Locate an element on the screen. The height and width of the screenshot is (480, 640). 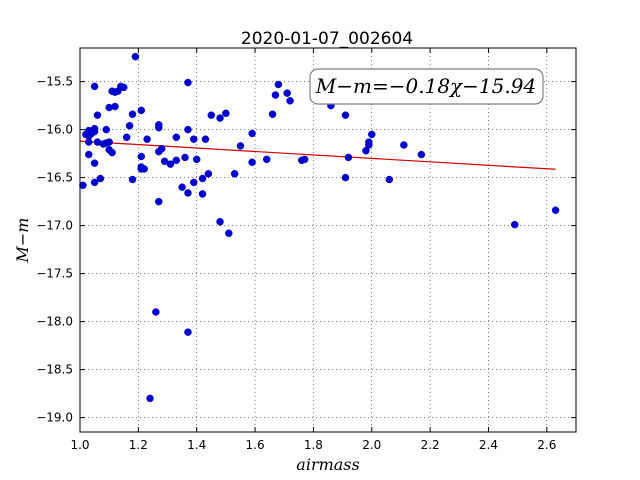
x-tick-label: 1.8 is located at coordinates (313, 445).